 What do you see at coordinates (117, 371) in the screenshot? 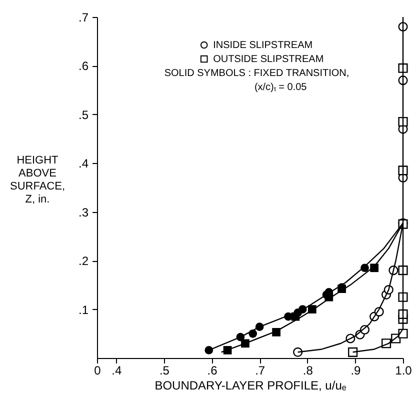
I see `x-tick-label: .4` at bounding box center [117, 371].